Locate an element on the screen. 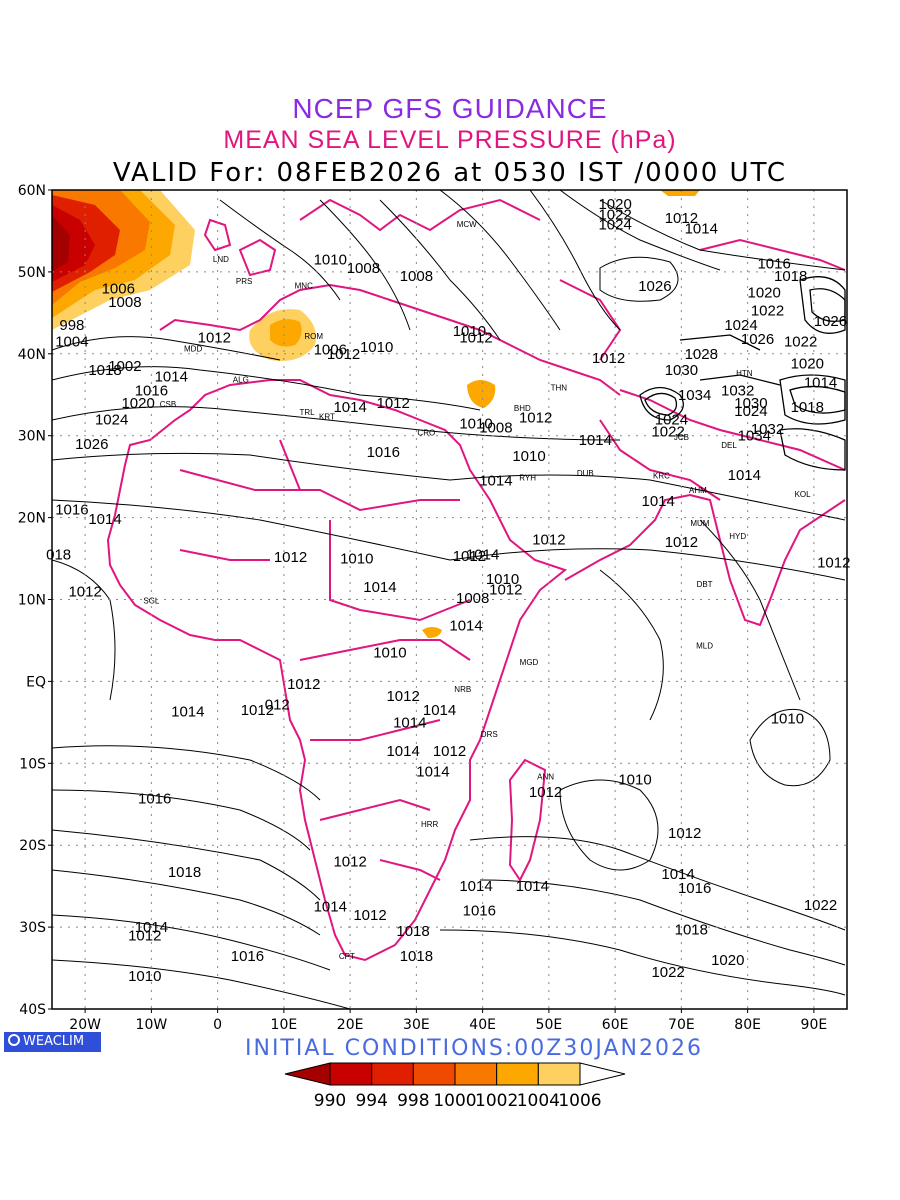 Image resolution: width=900 pixels, height=1200 pixels. initial-conditions: INITIAL CONDITIONS:00Z30JAN2026 is located at coordinates (474, 1048).